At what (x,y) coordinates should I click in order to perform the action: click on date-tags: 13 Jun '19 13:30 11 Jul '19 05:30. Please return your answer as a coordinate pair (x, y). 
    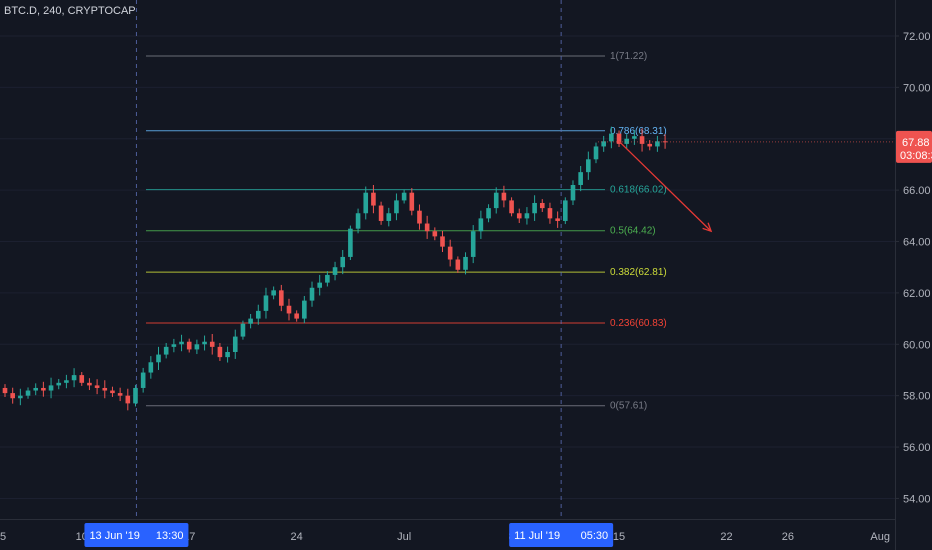
    Looking at the image, I should click on (349, 535).